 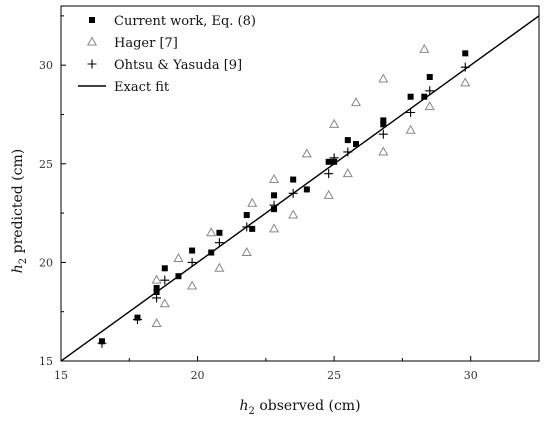 I want to click on x-axis-label: h2 observed (cm), so click(x=299, y=407).